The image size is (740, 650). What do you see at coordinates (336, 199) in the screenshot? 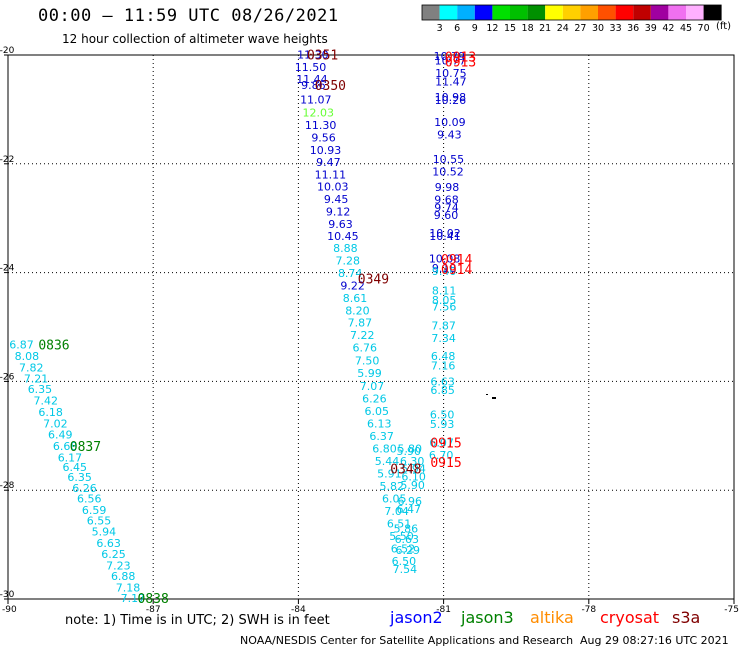
I see `wave-height-label: 9.45` at bounding box center [336, 199].